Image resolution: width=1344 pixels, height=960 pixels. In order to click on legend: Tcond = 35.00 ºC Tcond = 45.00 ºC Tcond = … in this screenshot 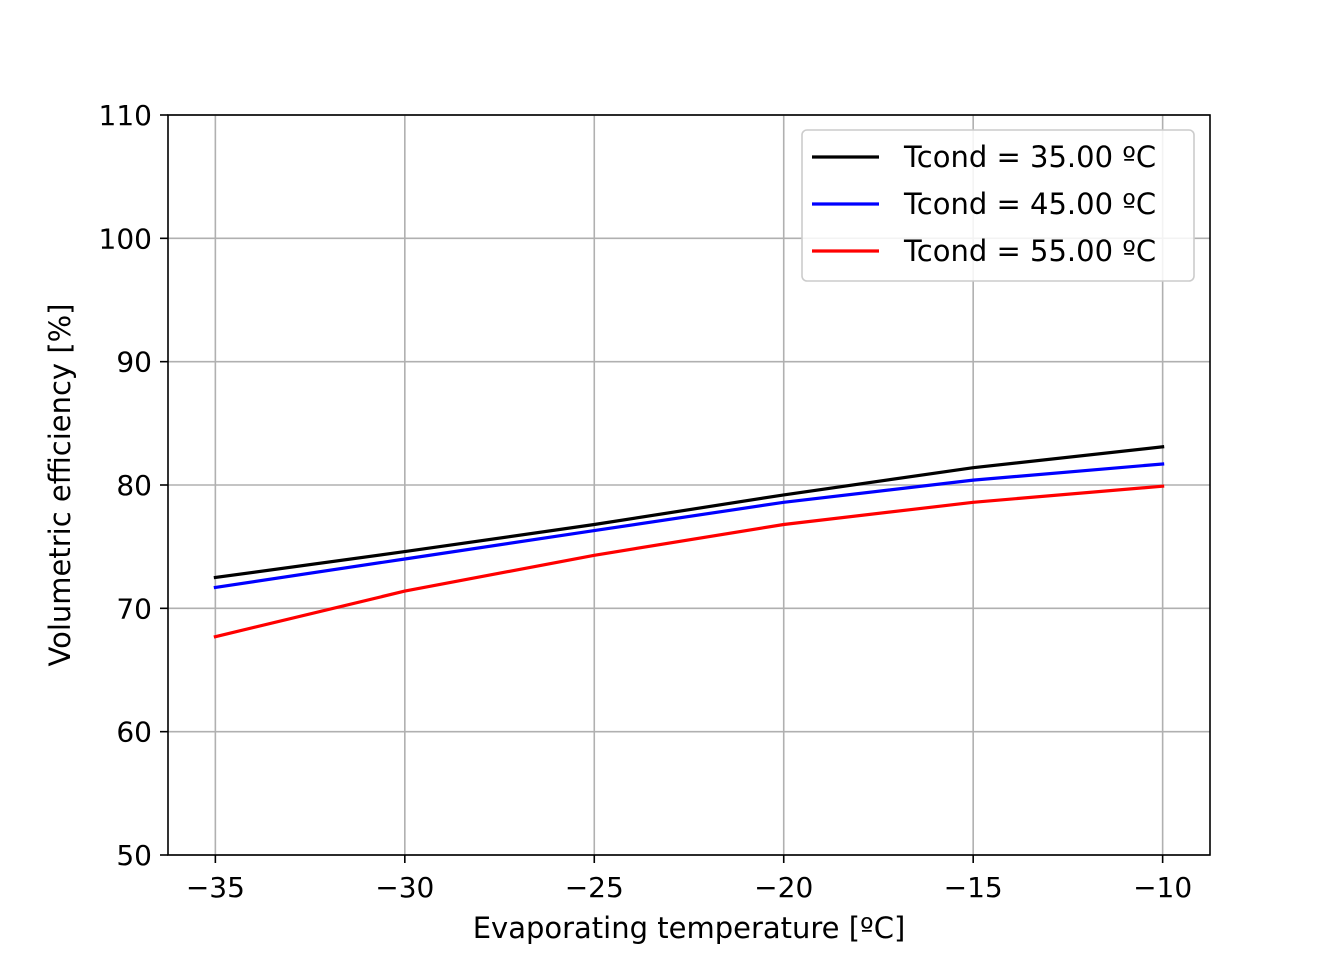, I will do `click(998, 205)`.